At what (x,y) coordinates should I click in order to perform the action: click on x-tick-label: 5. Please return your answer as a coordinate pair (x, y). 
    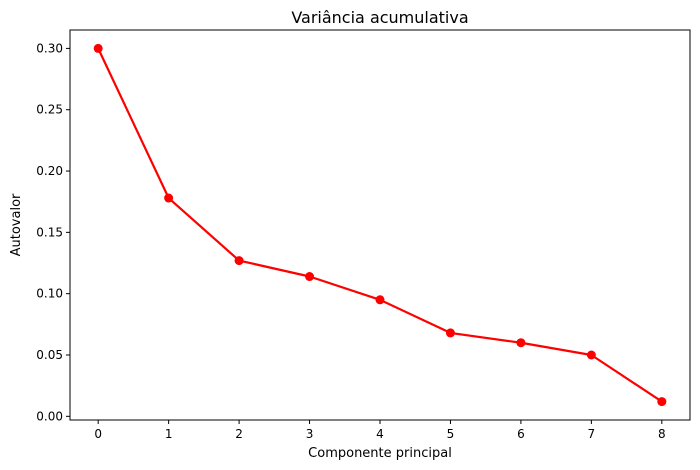
    Looking at the image, I should click on (451, 434).